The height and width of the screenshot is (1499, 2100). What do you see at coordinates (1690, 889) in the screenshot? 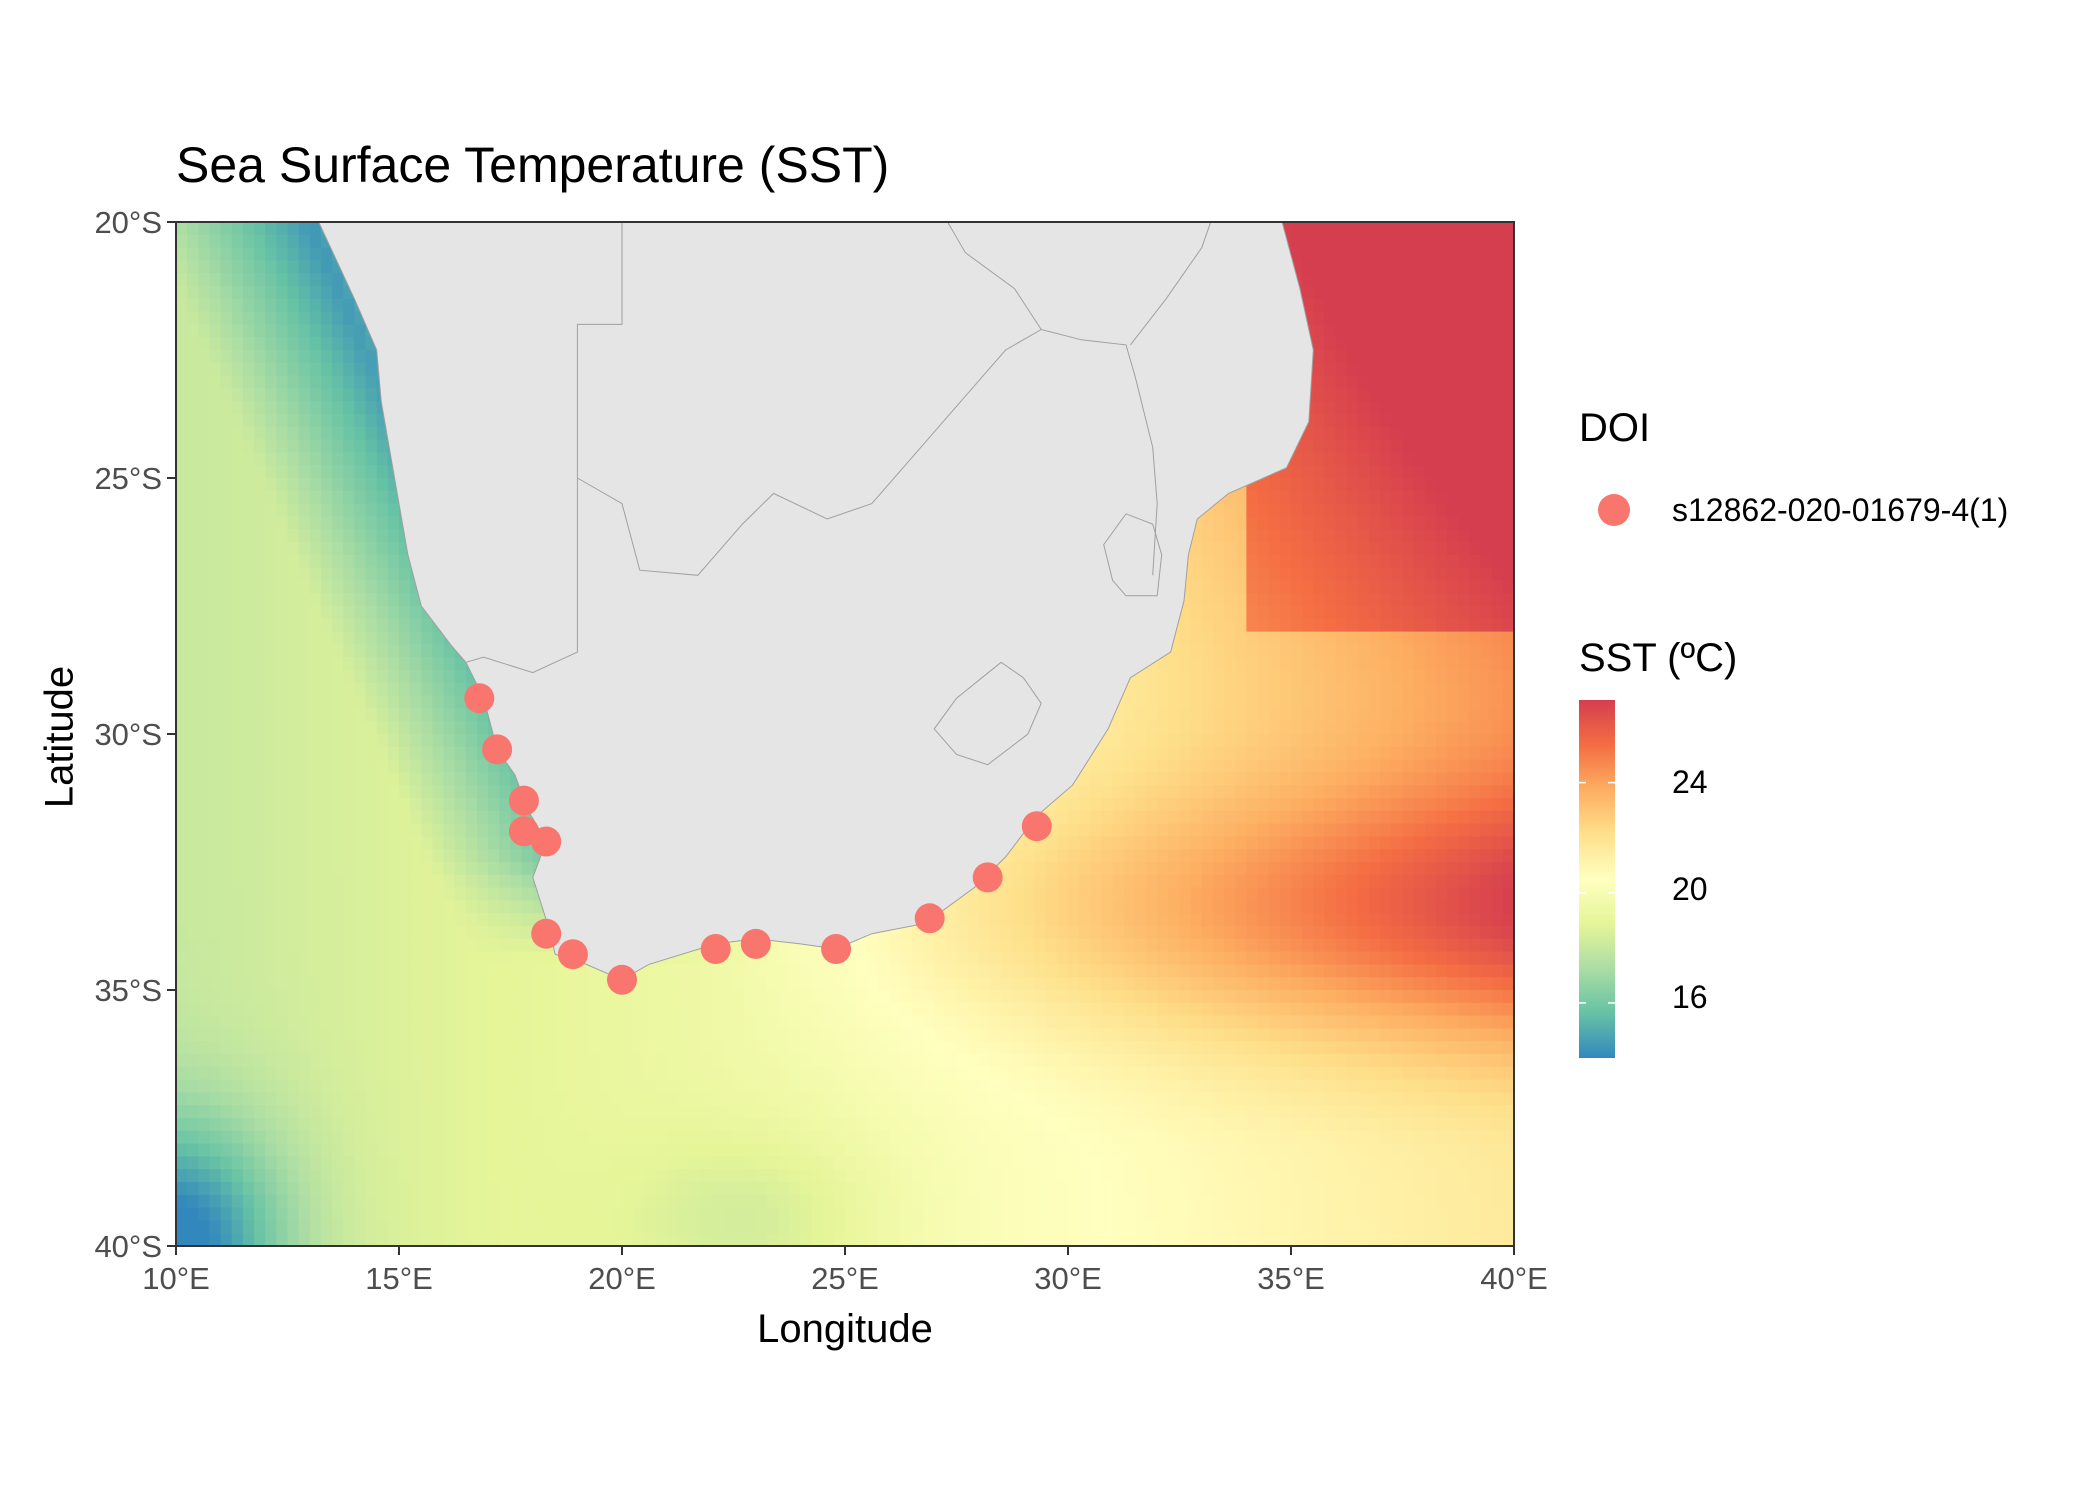
I see `sst-legend-break: 20` at bounding box center [1690, 889].